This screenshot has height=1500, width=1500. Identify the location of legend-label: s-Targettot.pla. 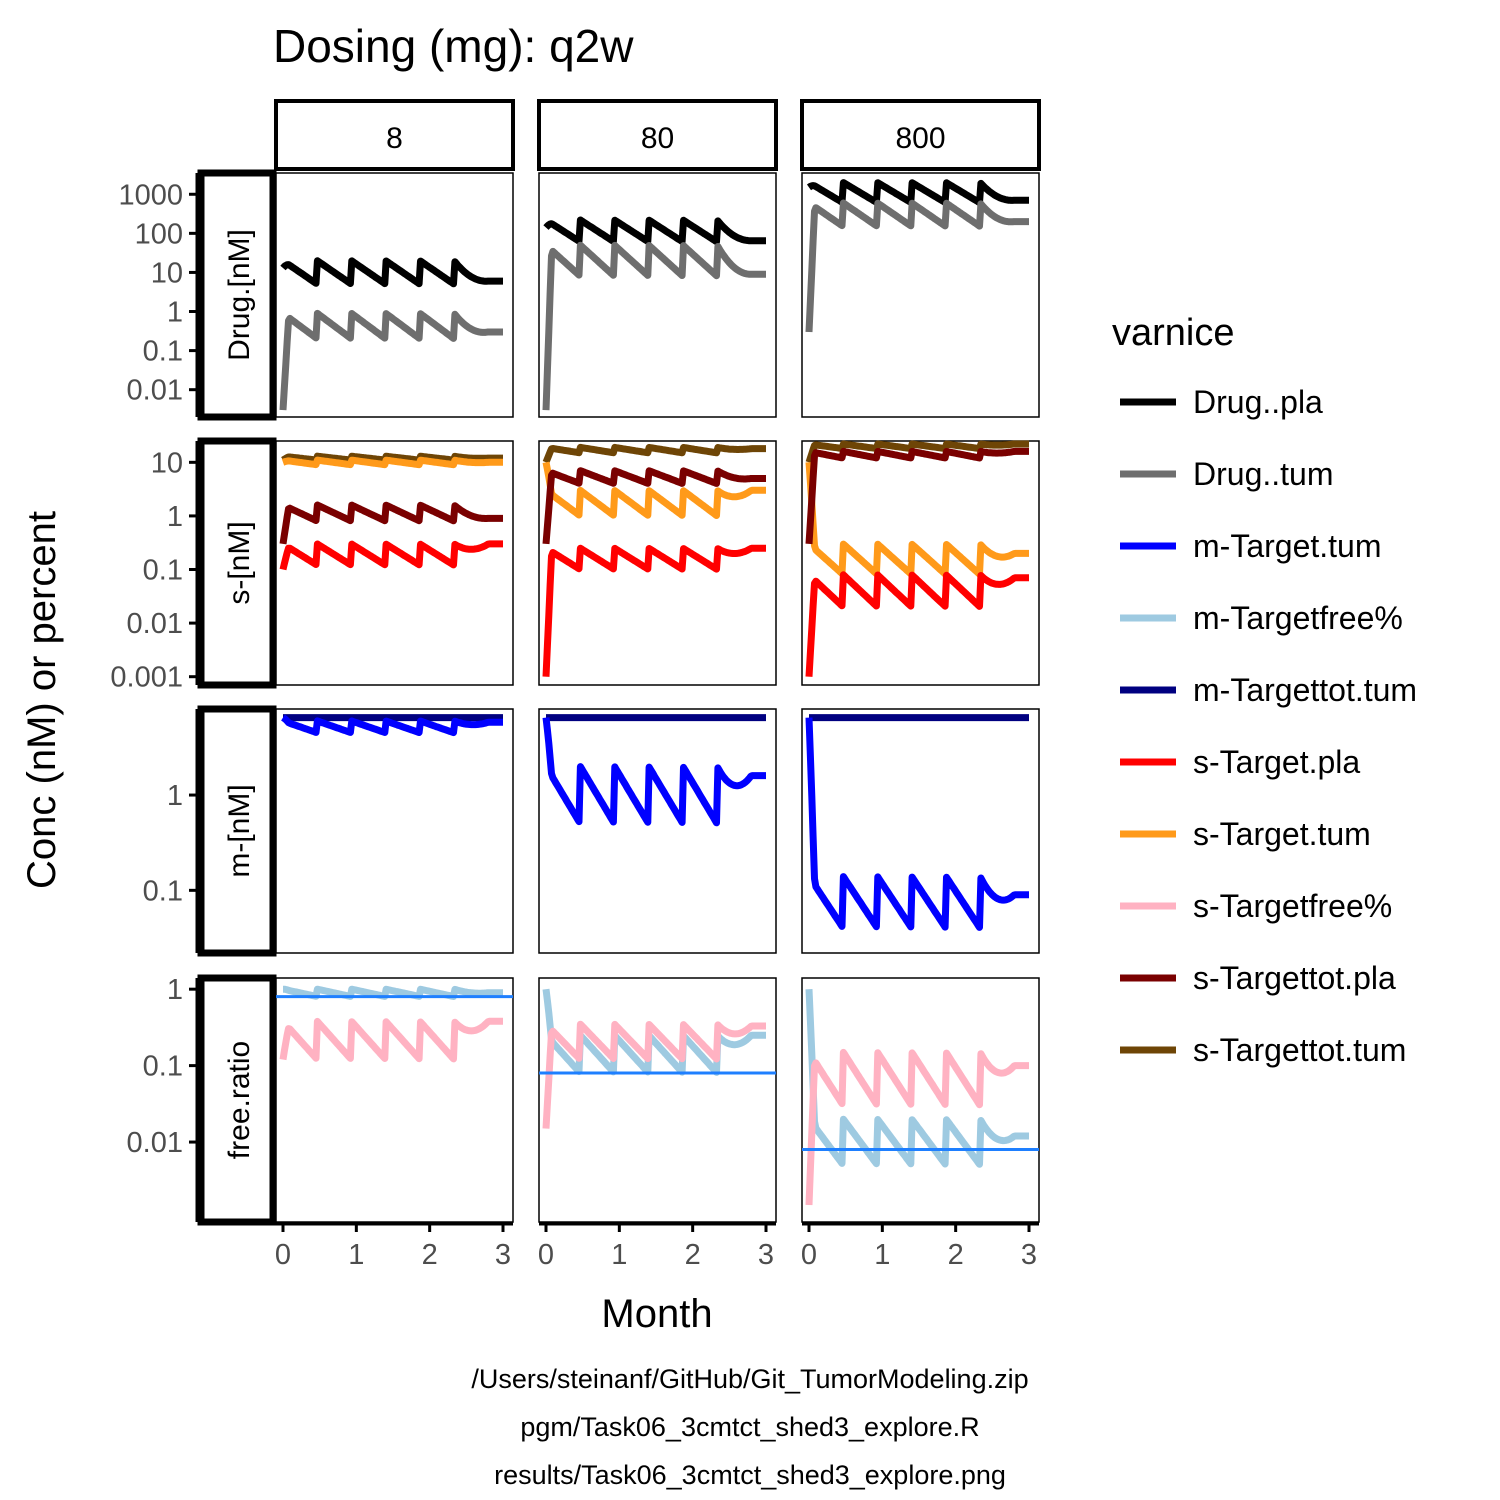
(1294, 978).